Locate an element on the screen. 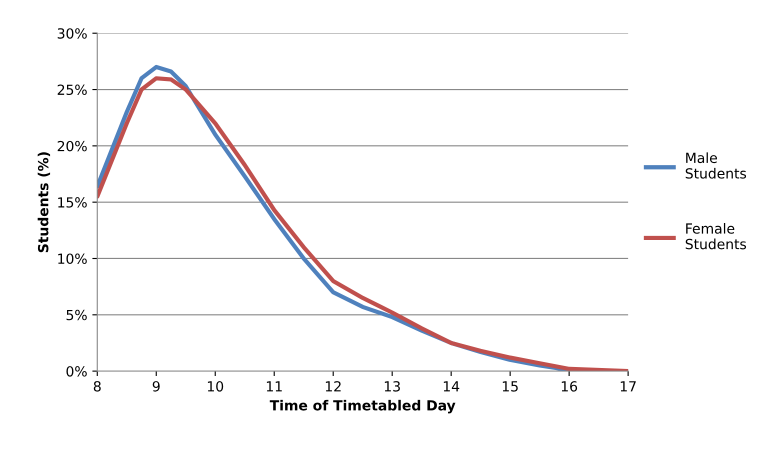  x-tick-label: 9 is located at coordinates (156, 386).